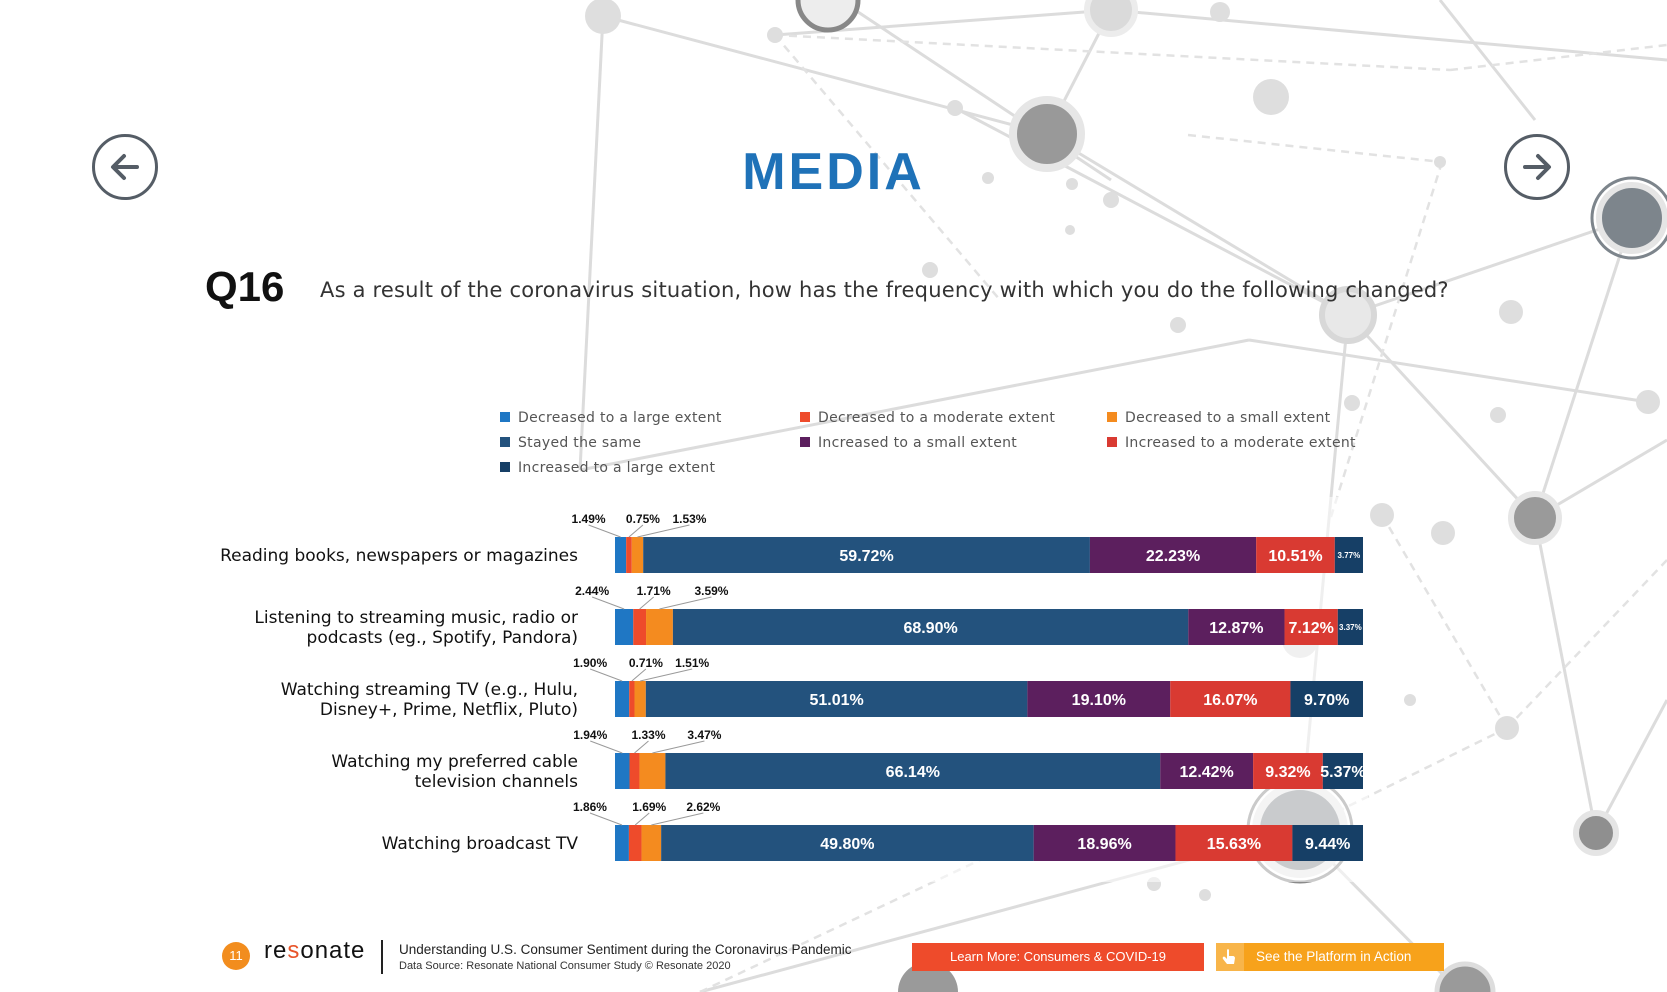  What do you see at coordinates (611, 418) in the screenshot?
I see `legend-item: Decreased to a large extent` at bounding box center [611, 418].